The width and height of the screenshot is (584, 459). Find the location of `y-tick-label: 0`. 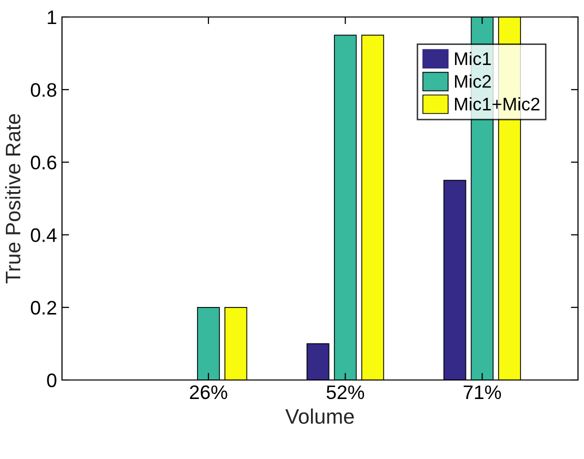

y-tick-label: 0 is located at coordinates (51, 380).